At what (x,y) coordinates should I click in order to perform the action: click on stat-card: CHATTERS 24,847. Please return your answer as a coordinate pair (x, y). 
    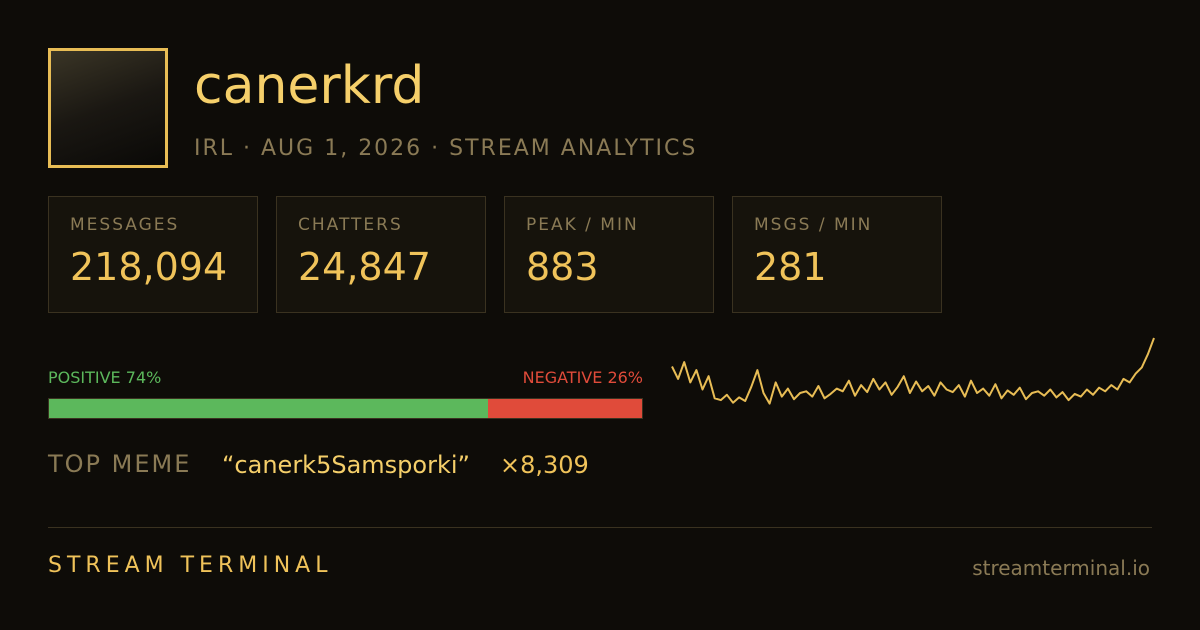
    Looking at the image, I should click on (381, 254).